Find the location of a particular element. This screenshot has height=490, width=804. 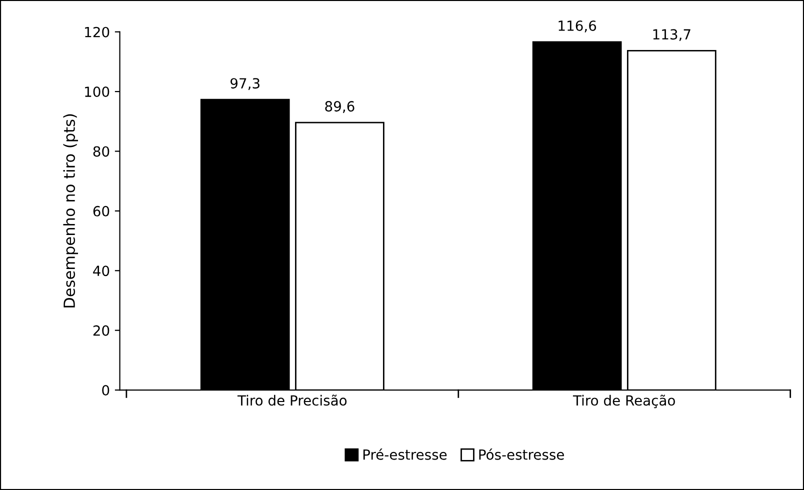

legend-label: Pós-estresse is located at coordinates (521, 454).